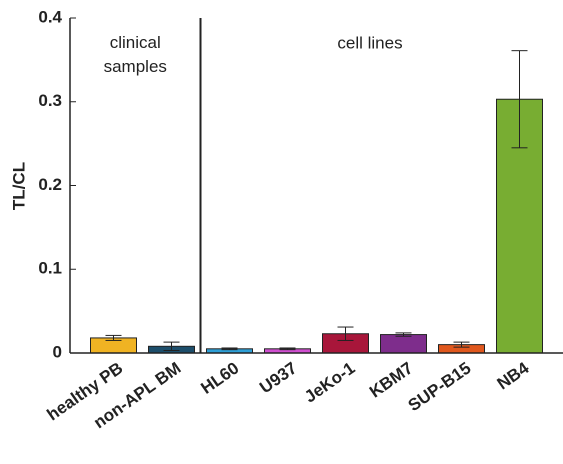 The height and width of the screenshot is (464, 563). What do you see at coordinates (135, 54) in the screenshot?
I see `annotation: clinical samples` at bounding box center [135, 54].